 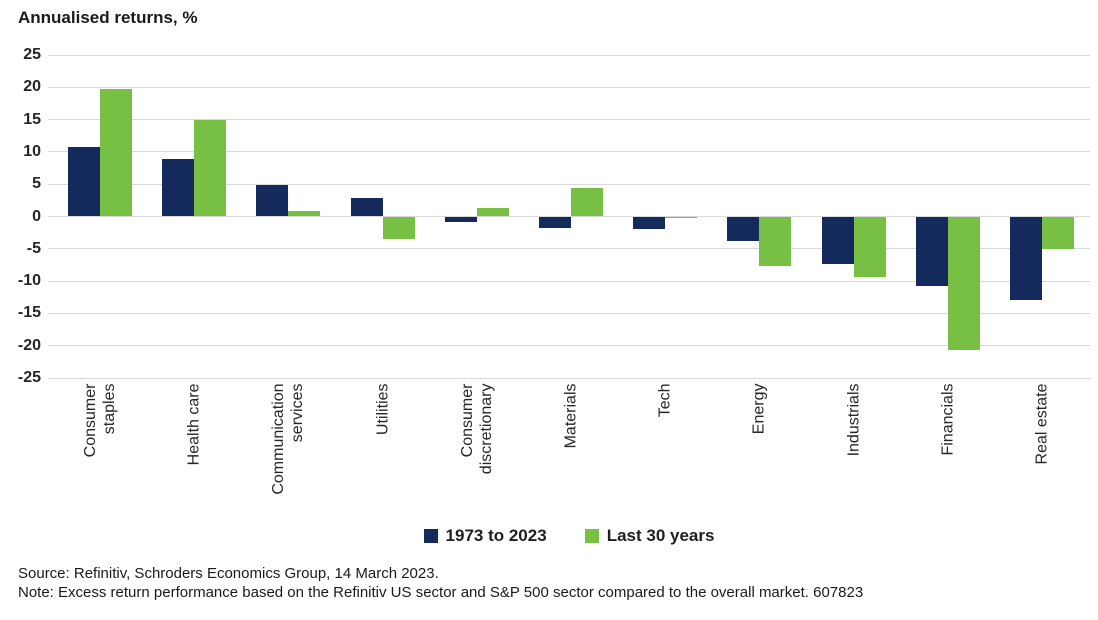 I want to click on y-tick-label: 0, so click(x=36, y=216).